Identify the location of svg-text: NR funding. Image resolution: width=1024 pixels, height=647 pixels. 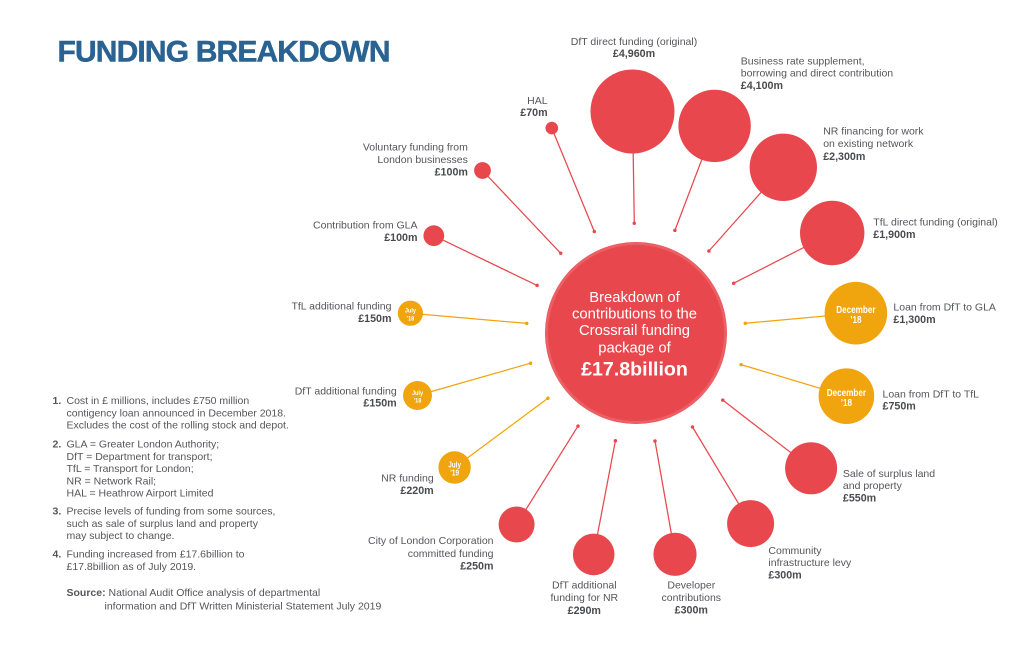
(407, 478).